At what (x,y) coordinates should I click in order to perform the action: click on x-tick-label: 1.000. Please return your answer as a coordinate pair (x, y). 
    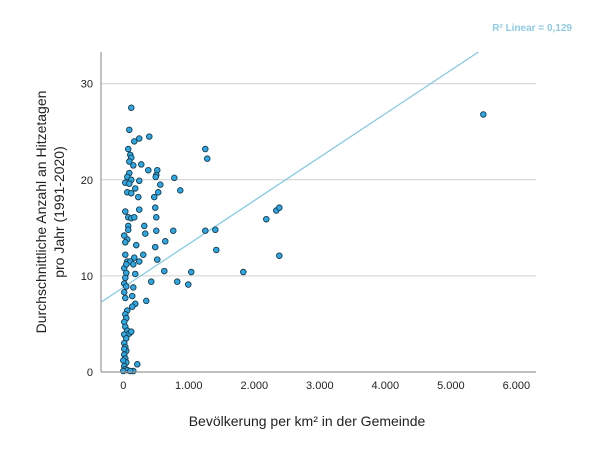
    Looking at the image, I should click on (189, 386).